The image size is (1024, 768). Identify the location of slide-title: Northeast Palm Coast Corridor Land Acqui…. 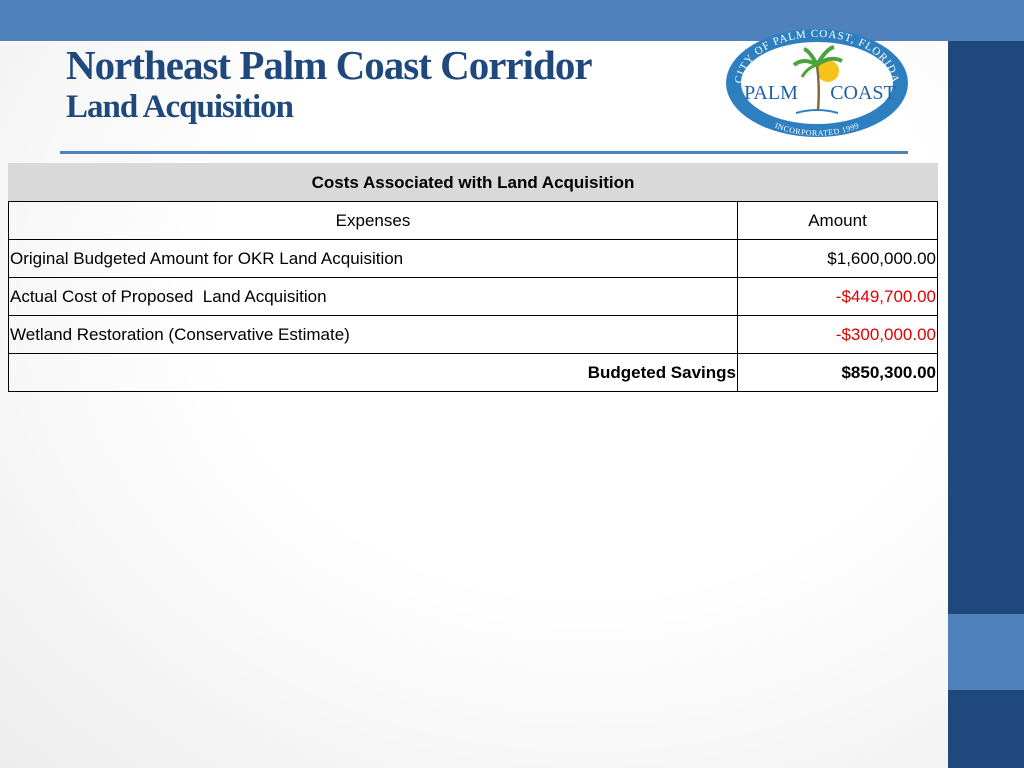
(329, 84).